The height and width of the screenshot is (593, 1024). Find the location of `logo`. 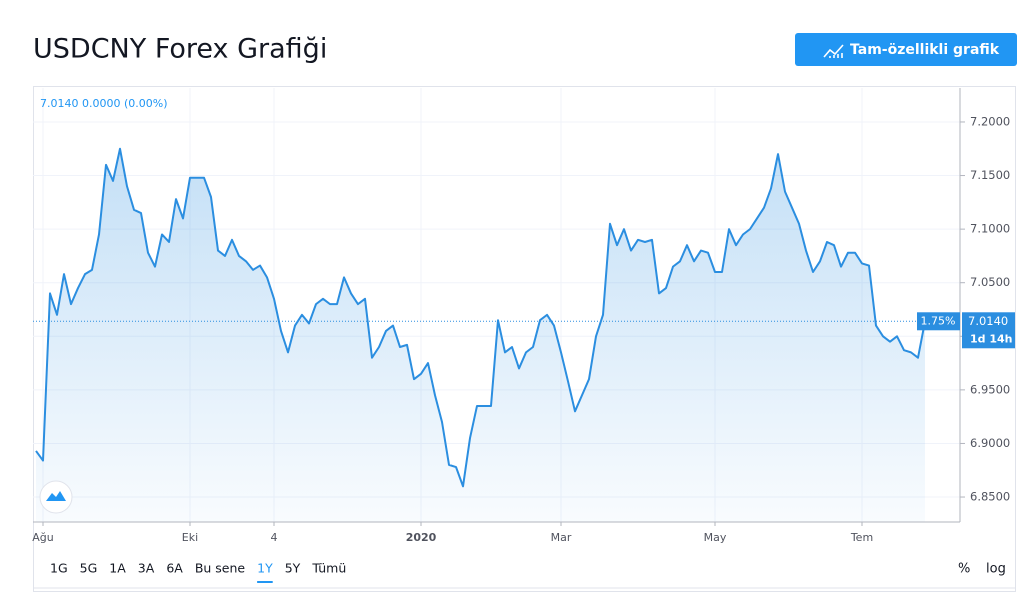

logo is located at coordinates (56, 497).